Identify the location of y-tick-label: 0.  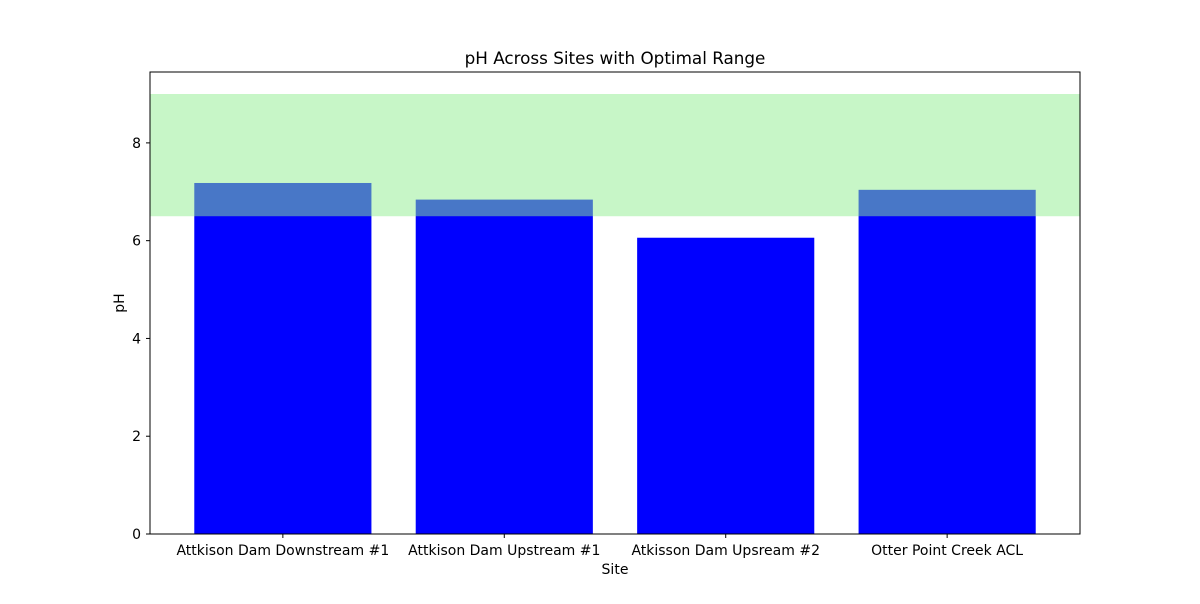
(136, 535).